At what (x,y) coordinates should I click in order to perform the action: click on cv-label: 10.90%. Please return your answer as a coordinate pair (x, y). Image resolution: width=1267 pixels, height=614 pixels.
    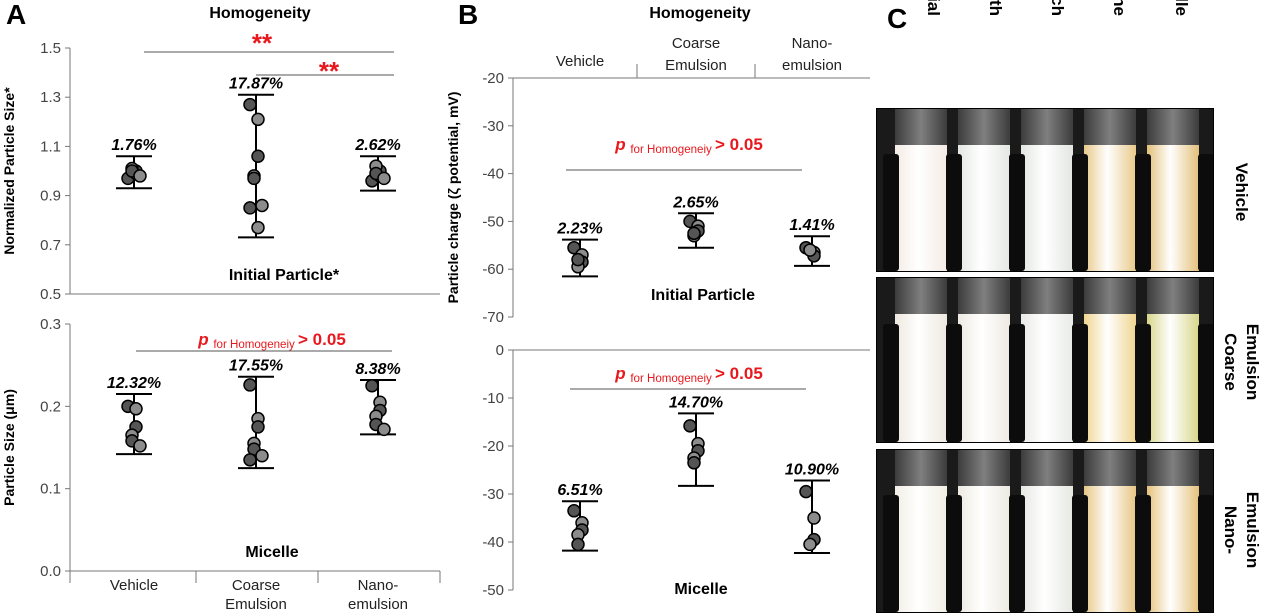
    Looking at the image, I should click on (812, 470).